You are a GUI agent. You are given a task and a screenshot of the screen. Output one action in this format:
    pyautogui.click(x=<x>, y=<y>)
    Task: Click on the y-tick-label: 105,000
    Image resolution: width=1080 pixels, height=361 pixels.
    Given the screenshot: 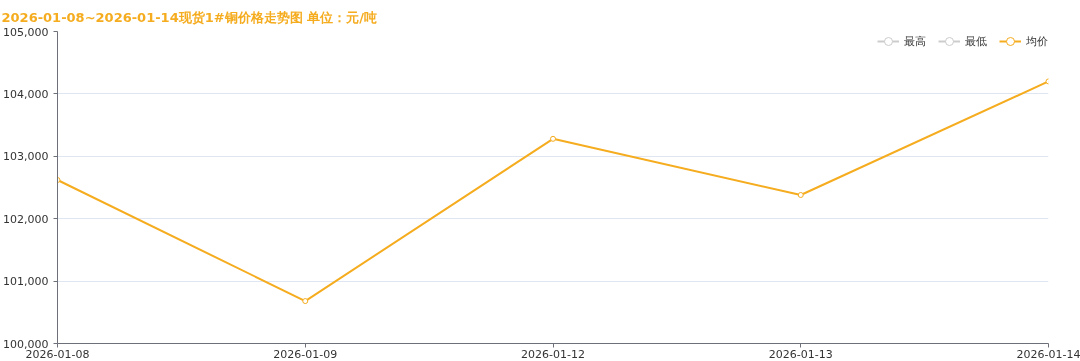 What is the action you would take?
    pyautogui.click(x=26, y=32)
    